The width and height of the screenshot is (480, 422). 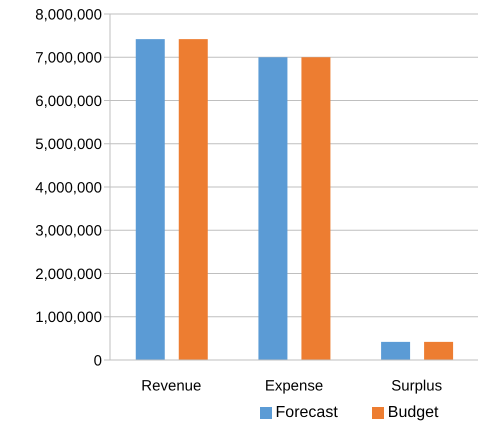 I want to click on y-tick-label: 3,000,000, so click(x=68, y=231).